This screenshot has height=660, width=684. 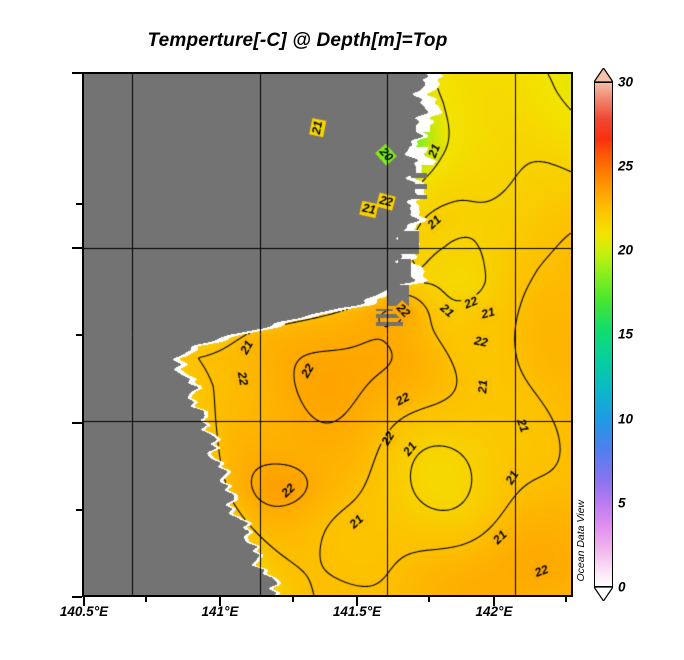 I want to click on colorbar-tick-30: 30, so click(x=626, y=82).